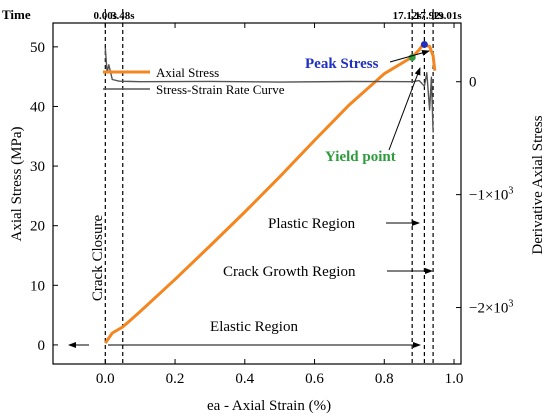 The width and height of the screenshot is (550, 420). What do you see at coordinates (105, 379) in the screenshot?
I see `x-tick-label: 0.0` at bounding box center [105, 379].